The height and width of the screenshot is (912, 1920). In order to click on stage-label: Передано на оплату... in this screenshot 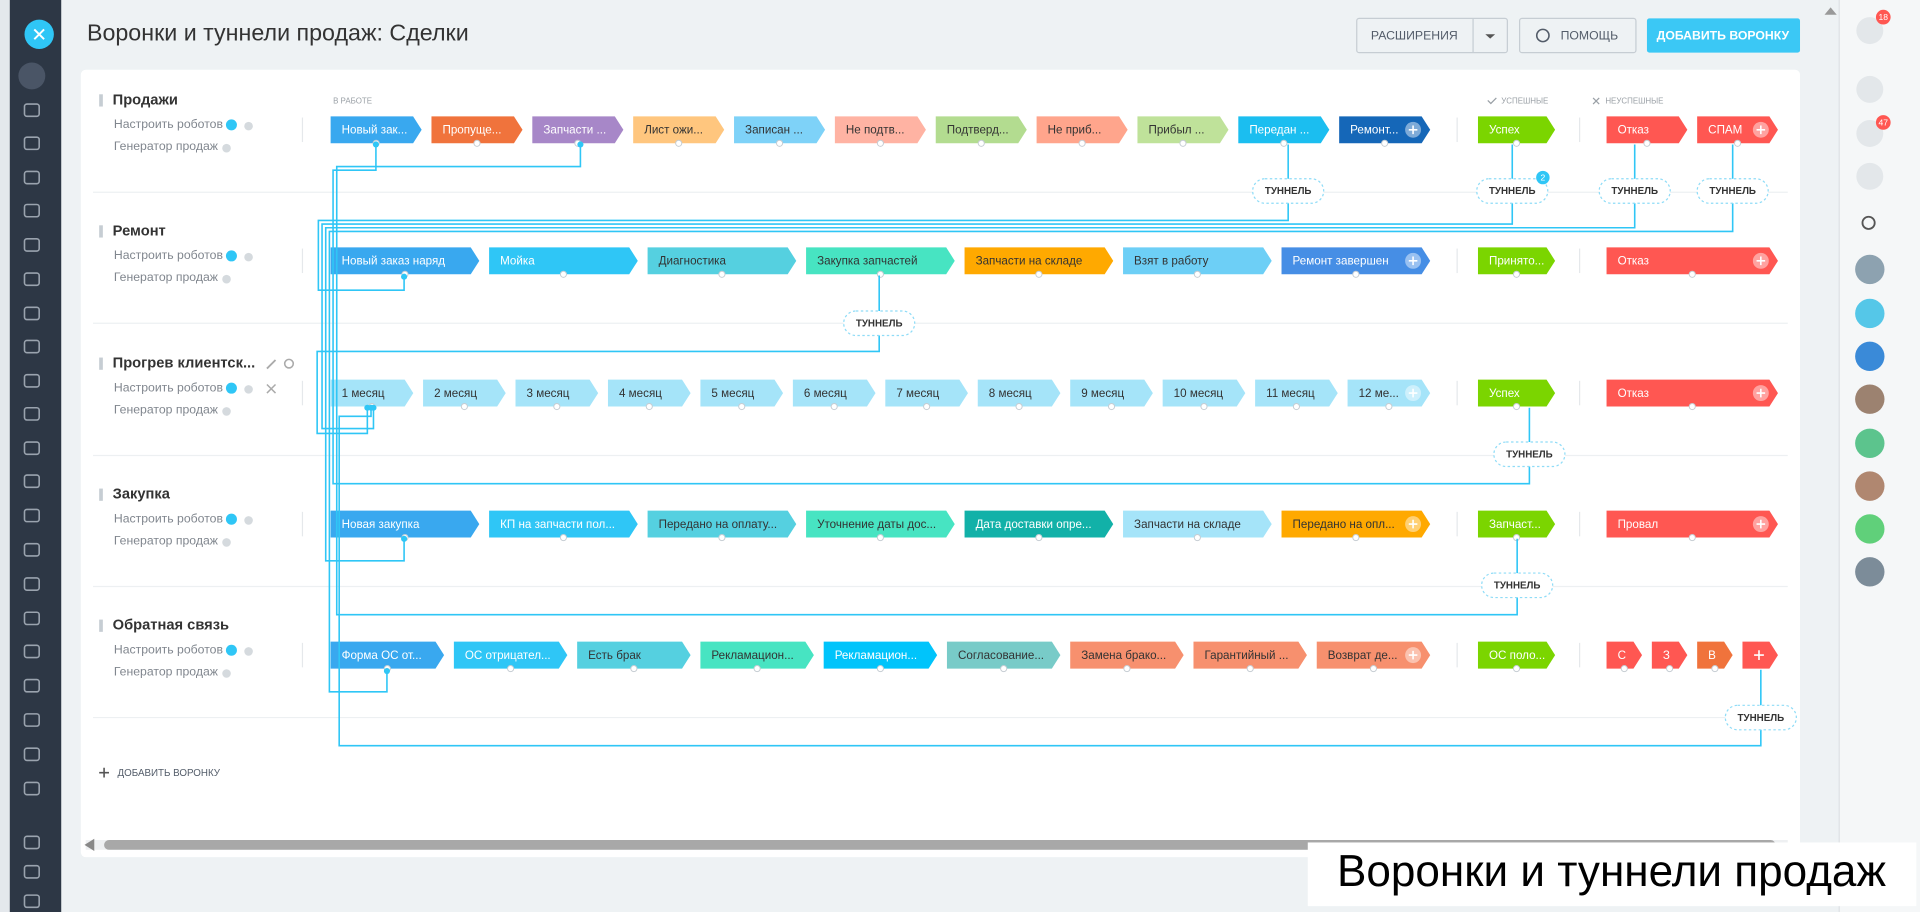, I will do `click(718, 524)`.